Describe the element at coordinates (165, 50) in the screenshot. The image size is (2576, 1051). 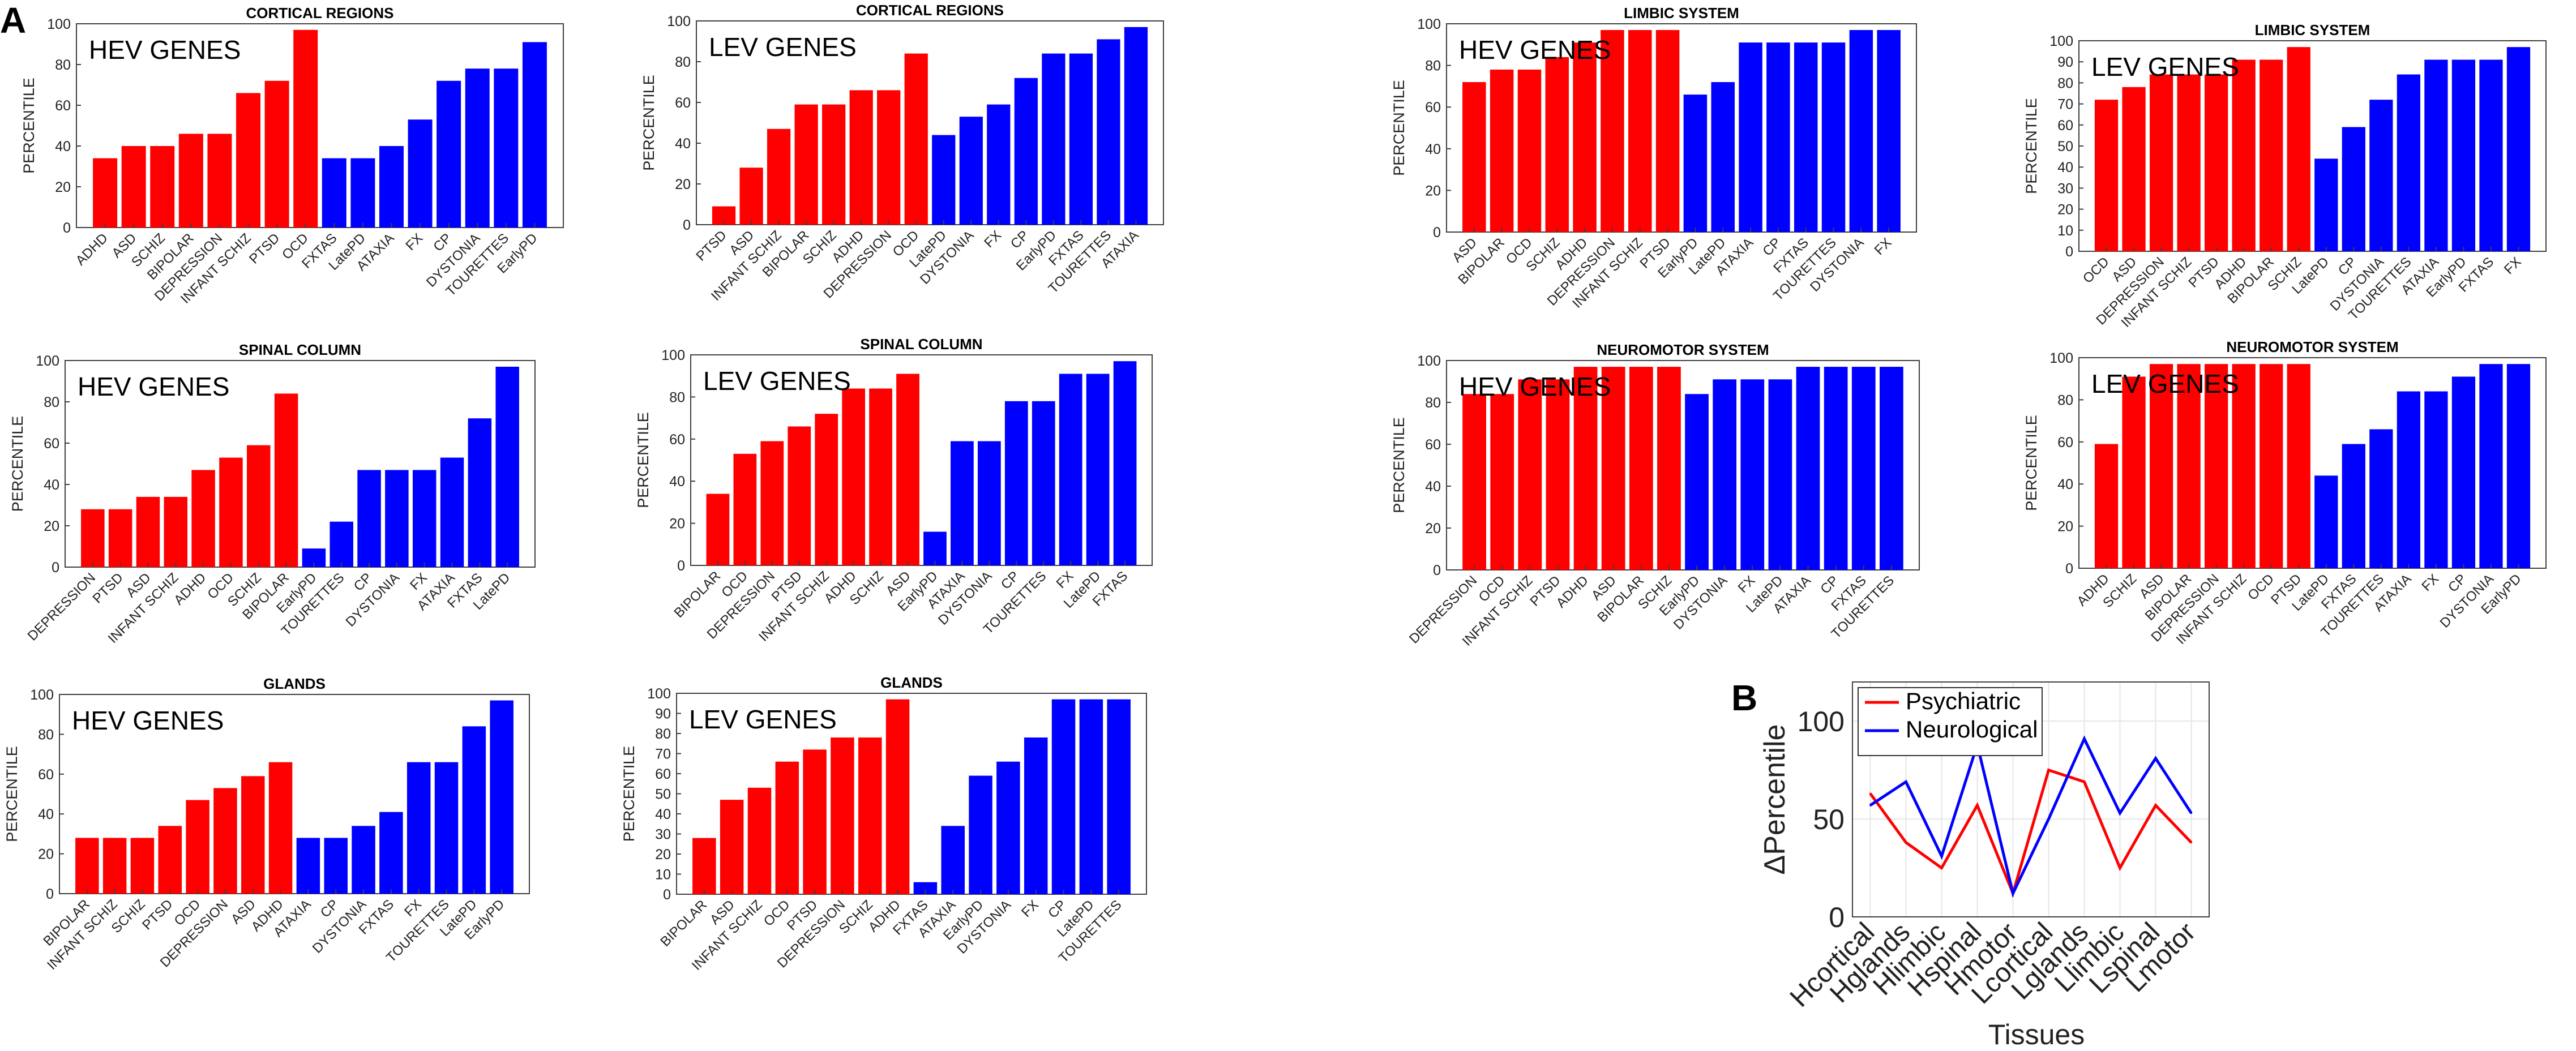
I see `gene-set-annotation: HEV GENES` at that location.